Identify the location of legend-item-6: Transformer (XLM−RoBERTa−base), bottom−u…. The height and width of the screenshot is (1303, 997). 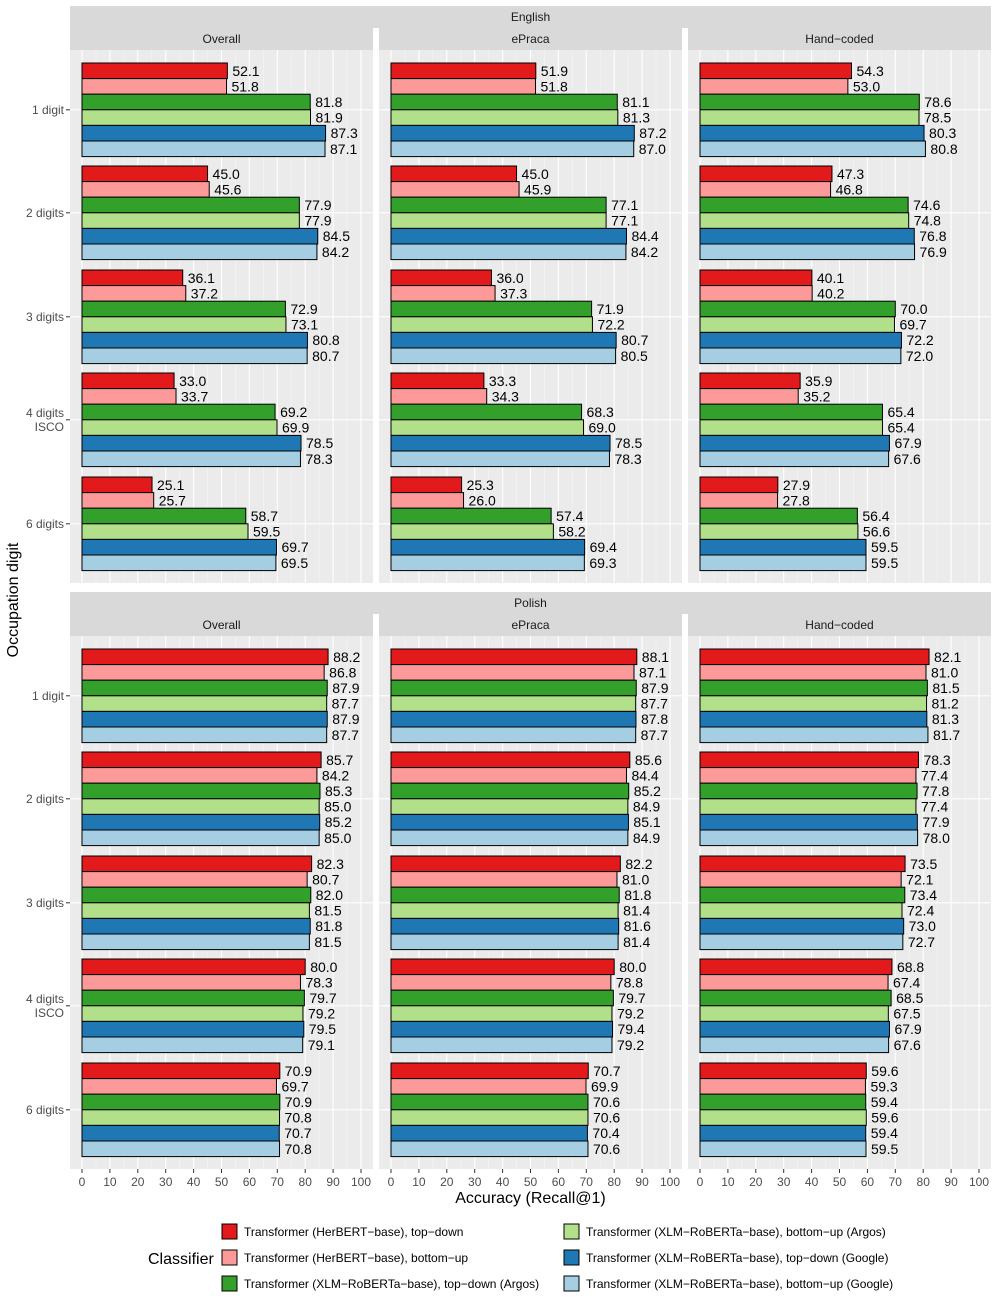
(728, 1283).